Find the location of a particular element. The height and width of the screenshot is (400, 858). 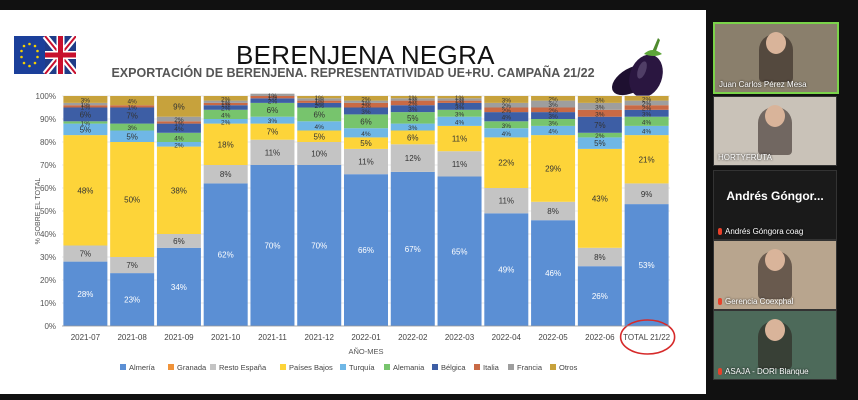

x-tick-label: 2021-12 is located at coordinates (320, 337).